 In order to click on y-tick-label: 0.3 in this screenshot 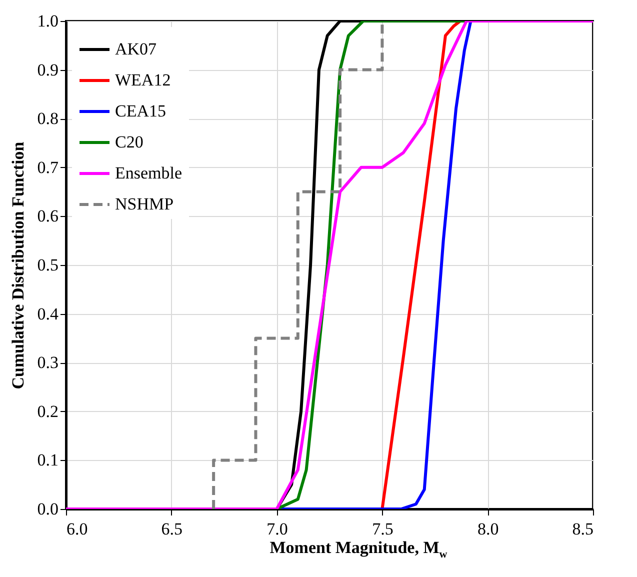, I will do `click(47, 362)`.